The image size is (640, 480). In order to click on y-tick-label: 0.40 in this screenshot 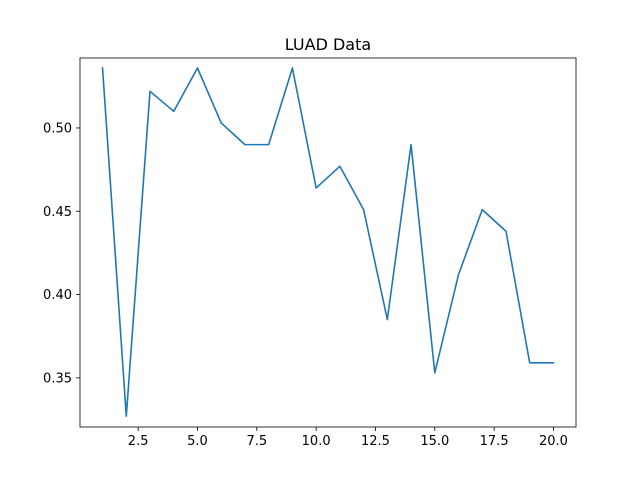, I will do `click(57, 295)`.